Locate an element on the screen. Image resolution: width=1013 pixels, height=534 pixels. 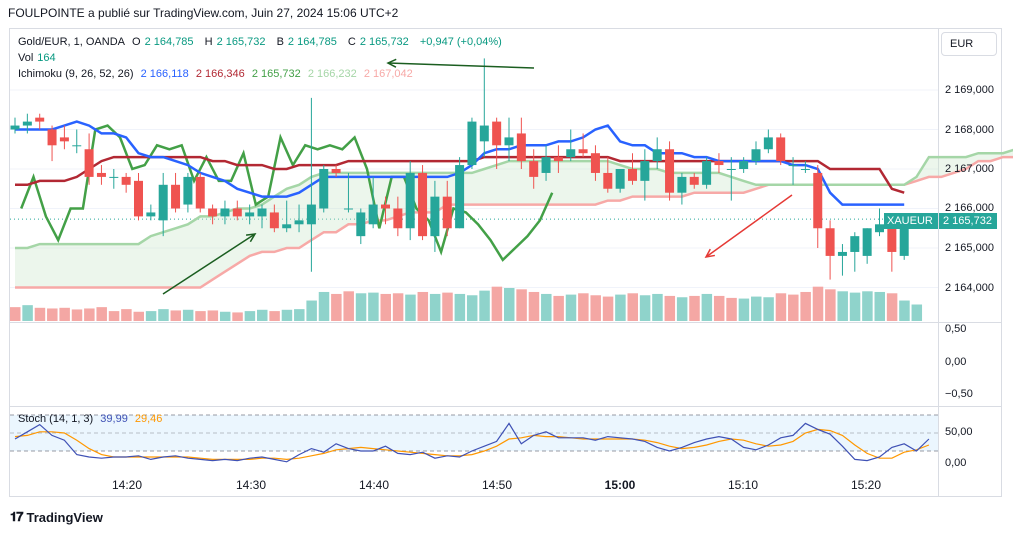
ichimoku-spanA-value: 2 166,232 is located at coordinates (332, 74).